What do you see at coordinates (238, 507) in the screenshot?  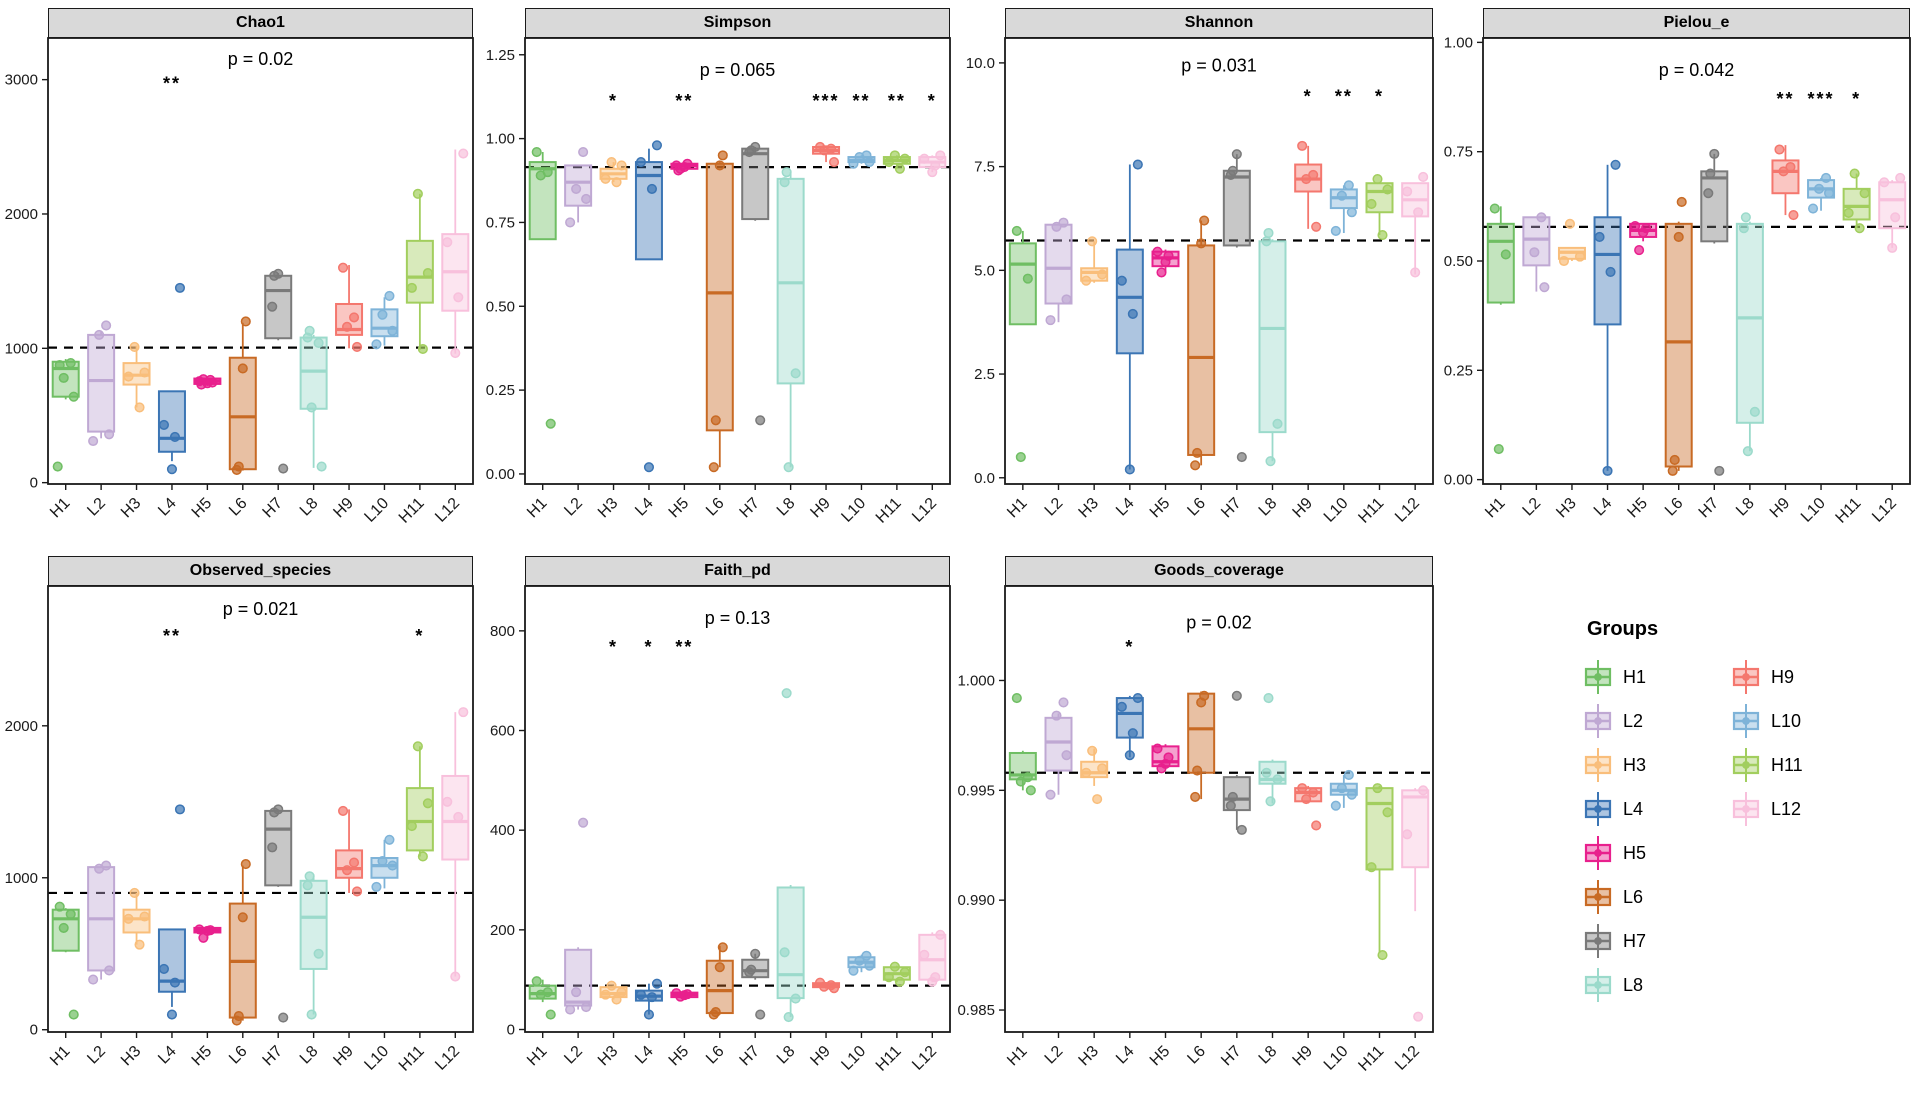 I see `x-tick-label: L6` at bounding box center [238, 507].